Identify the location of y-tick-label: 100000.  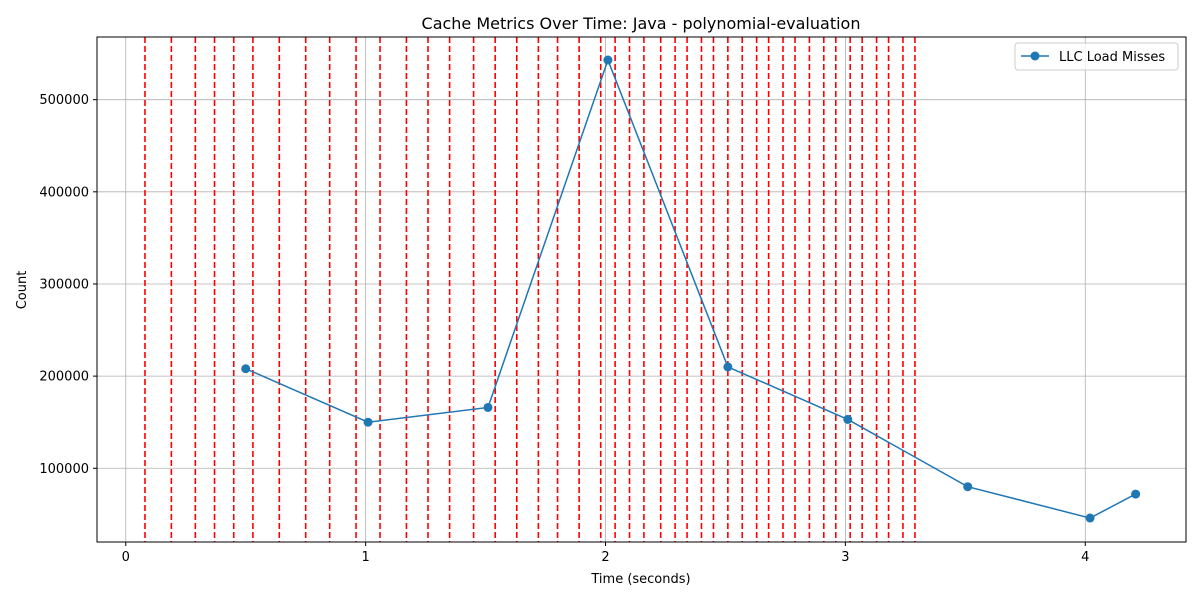
(64, 469).